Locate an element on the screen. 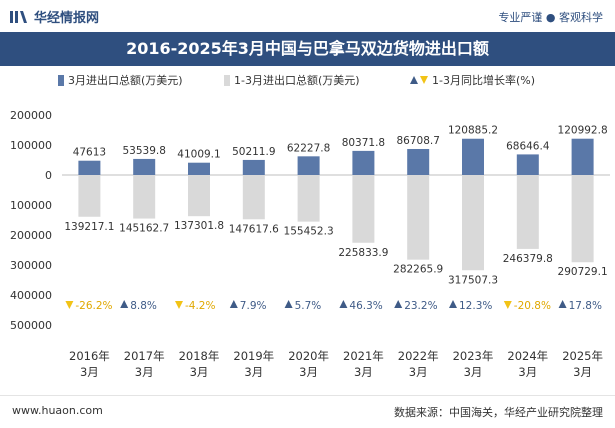  data-label-march: 41009.1 is located at coordinates (198, 155).